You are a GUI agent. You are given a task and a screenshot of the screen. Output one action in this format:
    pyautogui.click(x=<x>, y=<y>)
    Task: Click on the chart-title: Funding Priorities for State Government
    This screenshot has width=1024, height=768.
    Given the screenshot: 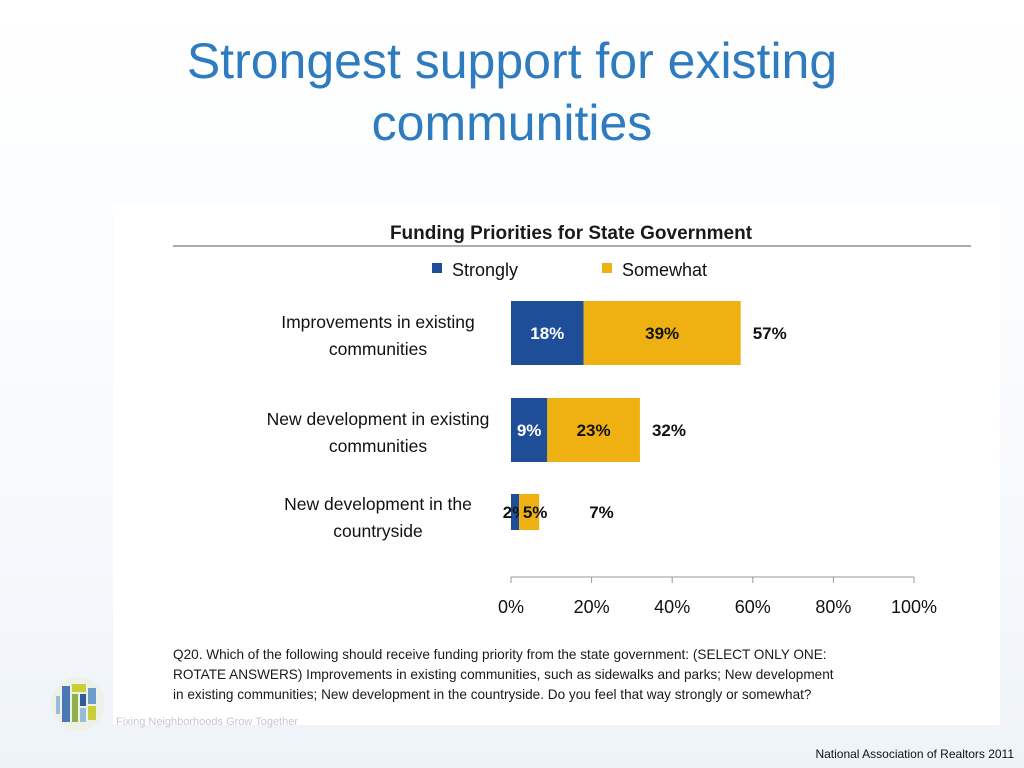 What is the action you would take?
    pyautogui.click(x=571, y=233)
    